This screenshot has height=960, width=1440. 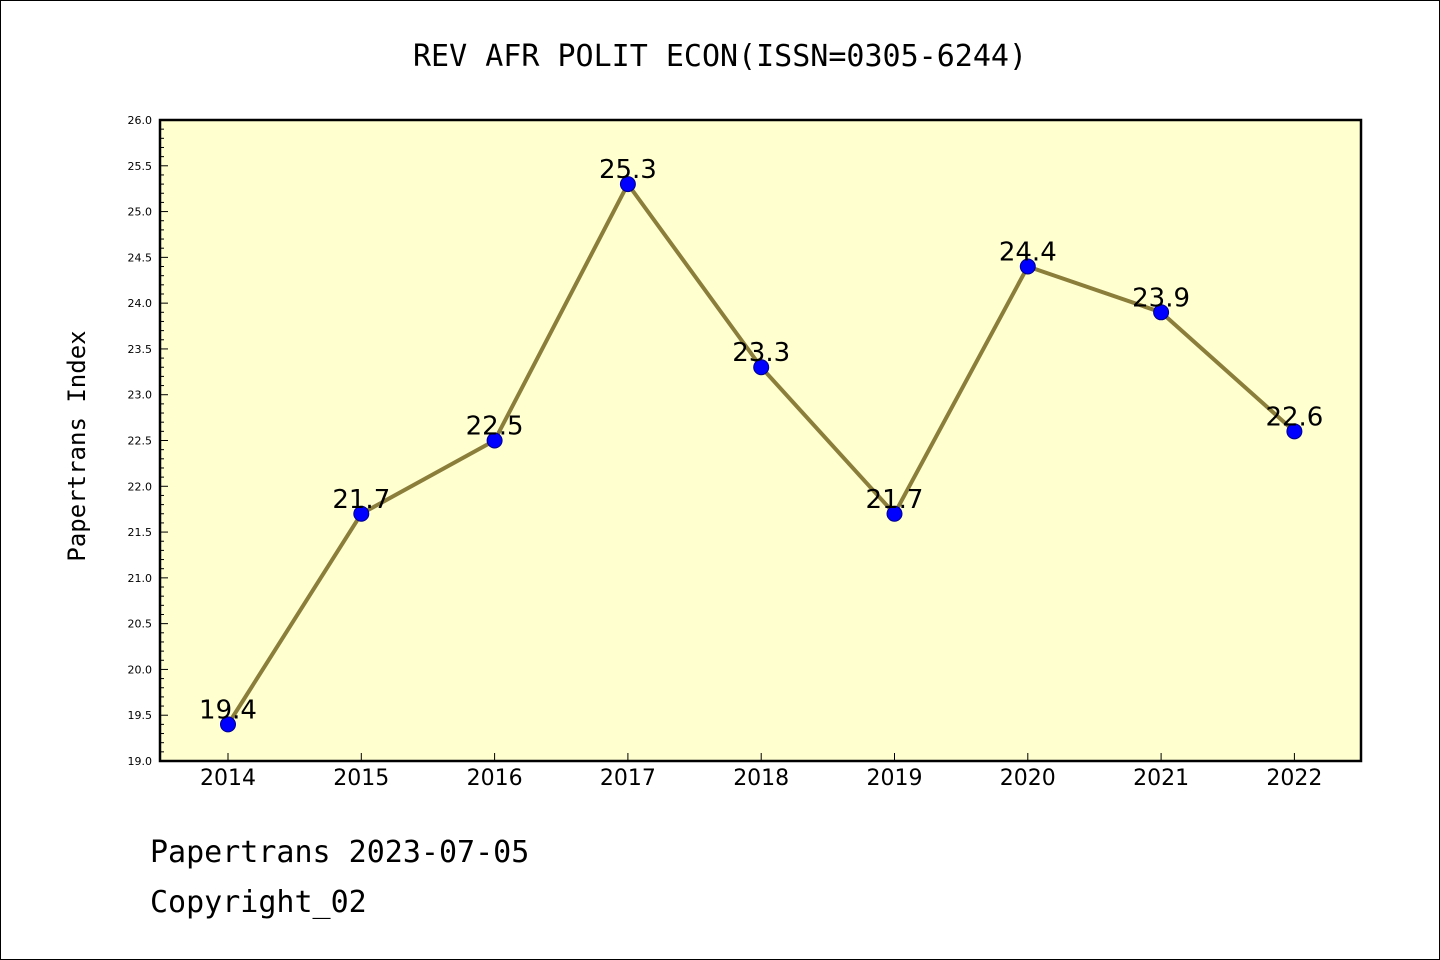 I want to click on y-tick-label: 22.0, so click(x=140, y=486).